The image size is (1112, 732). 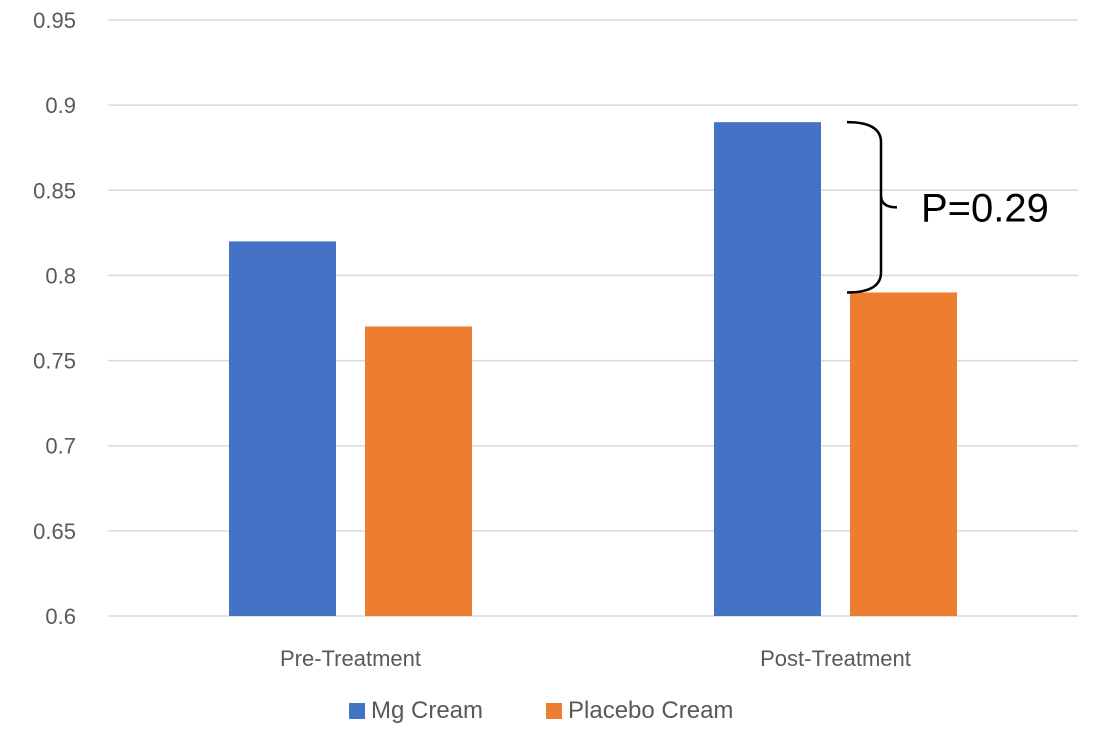 I want to click on y-axis-ticks: 0.6 0.65 0.7 0.75 0.8 0.85 0.9 0.95, so click(x=54, y=318).